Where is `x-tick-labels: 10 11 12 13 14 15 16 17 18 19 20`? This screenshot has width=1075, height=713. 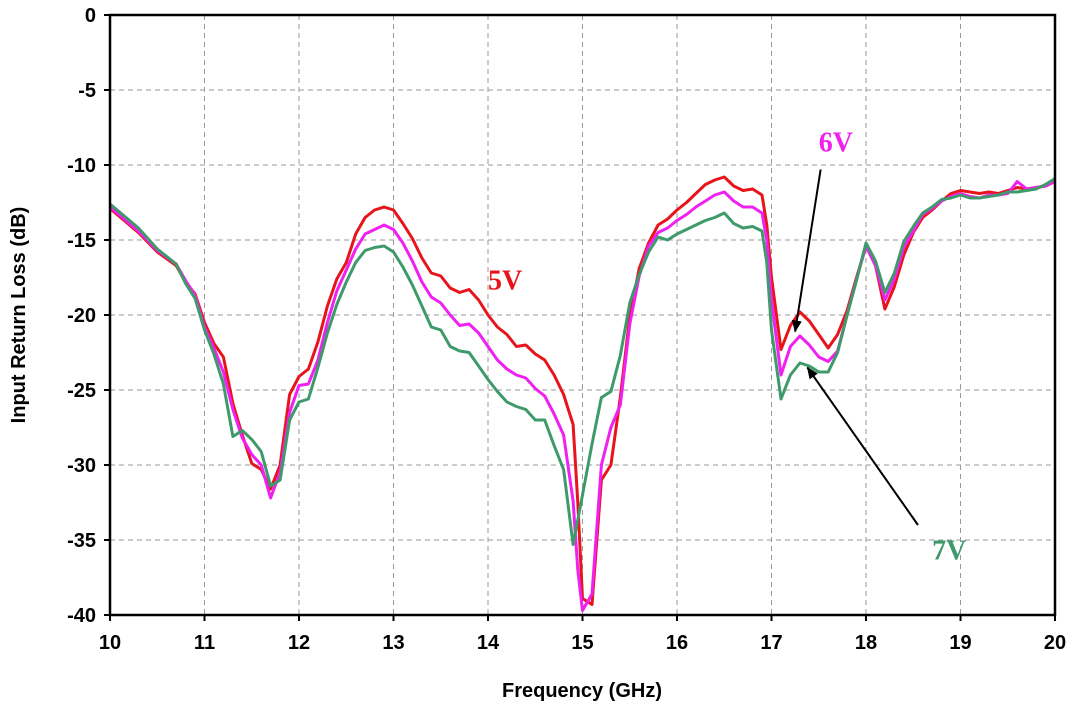
x-tick-labels: 10 11 12 13 14 15 16 17 18 19 20 is located at coordinates (582, 634).